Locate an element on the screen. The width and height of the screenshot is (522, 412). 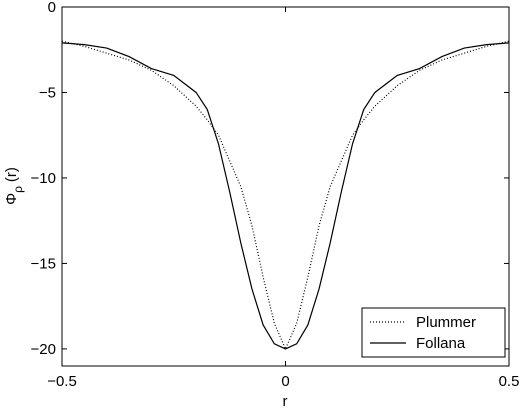
y-tick-label: −20 is located at coordinates (43, 349).